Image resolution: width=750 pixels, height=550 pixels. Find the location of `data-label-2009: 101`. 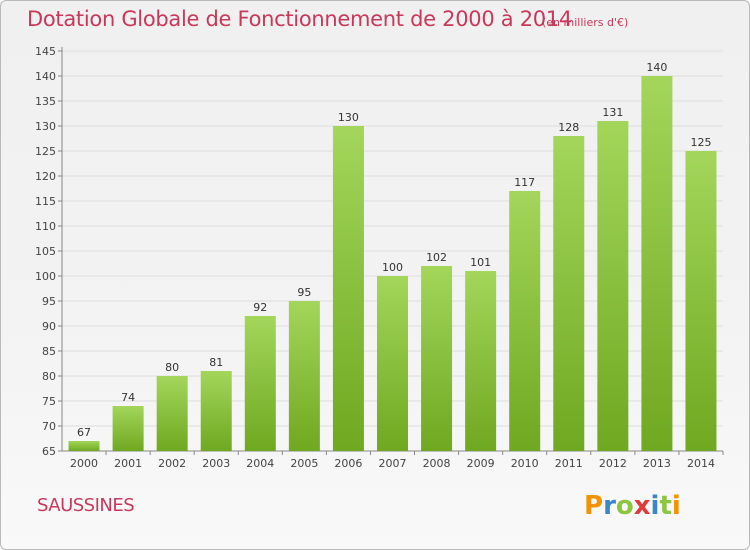

data-label-2009: 101 is located at coordinates (480, 262).